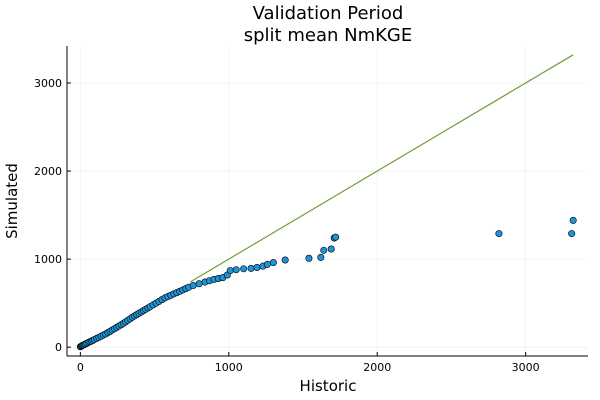  I want to click on y-tick-label: 2000, so click(48, 171).